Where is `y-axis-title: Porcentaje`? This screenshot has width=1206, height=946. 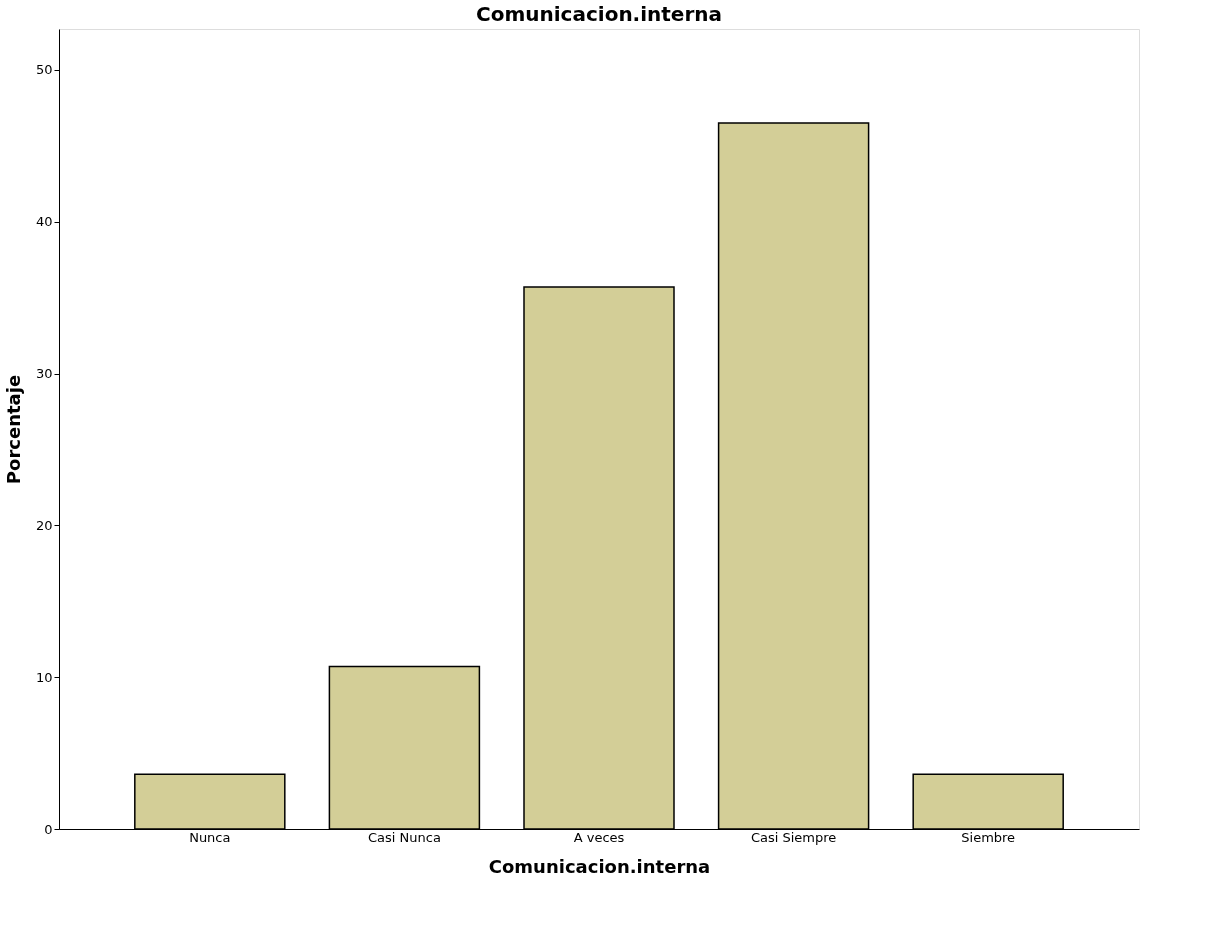 y-axis-title: Porcentaje is located at coordinates (13, 429).